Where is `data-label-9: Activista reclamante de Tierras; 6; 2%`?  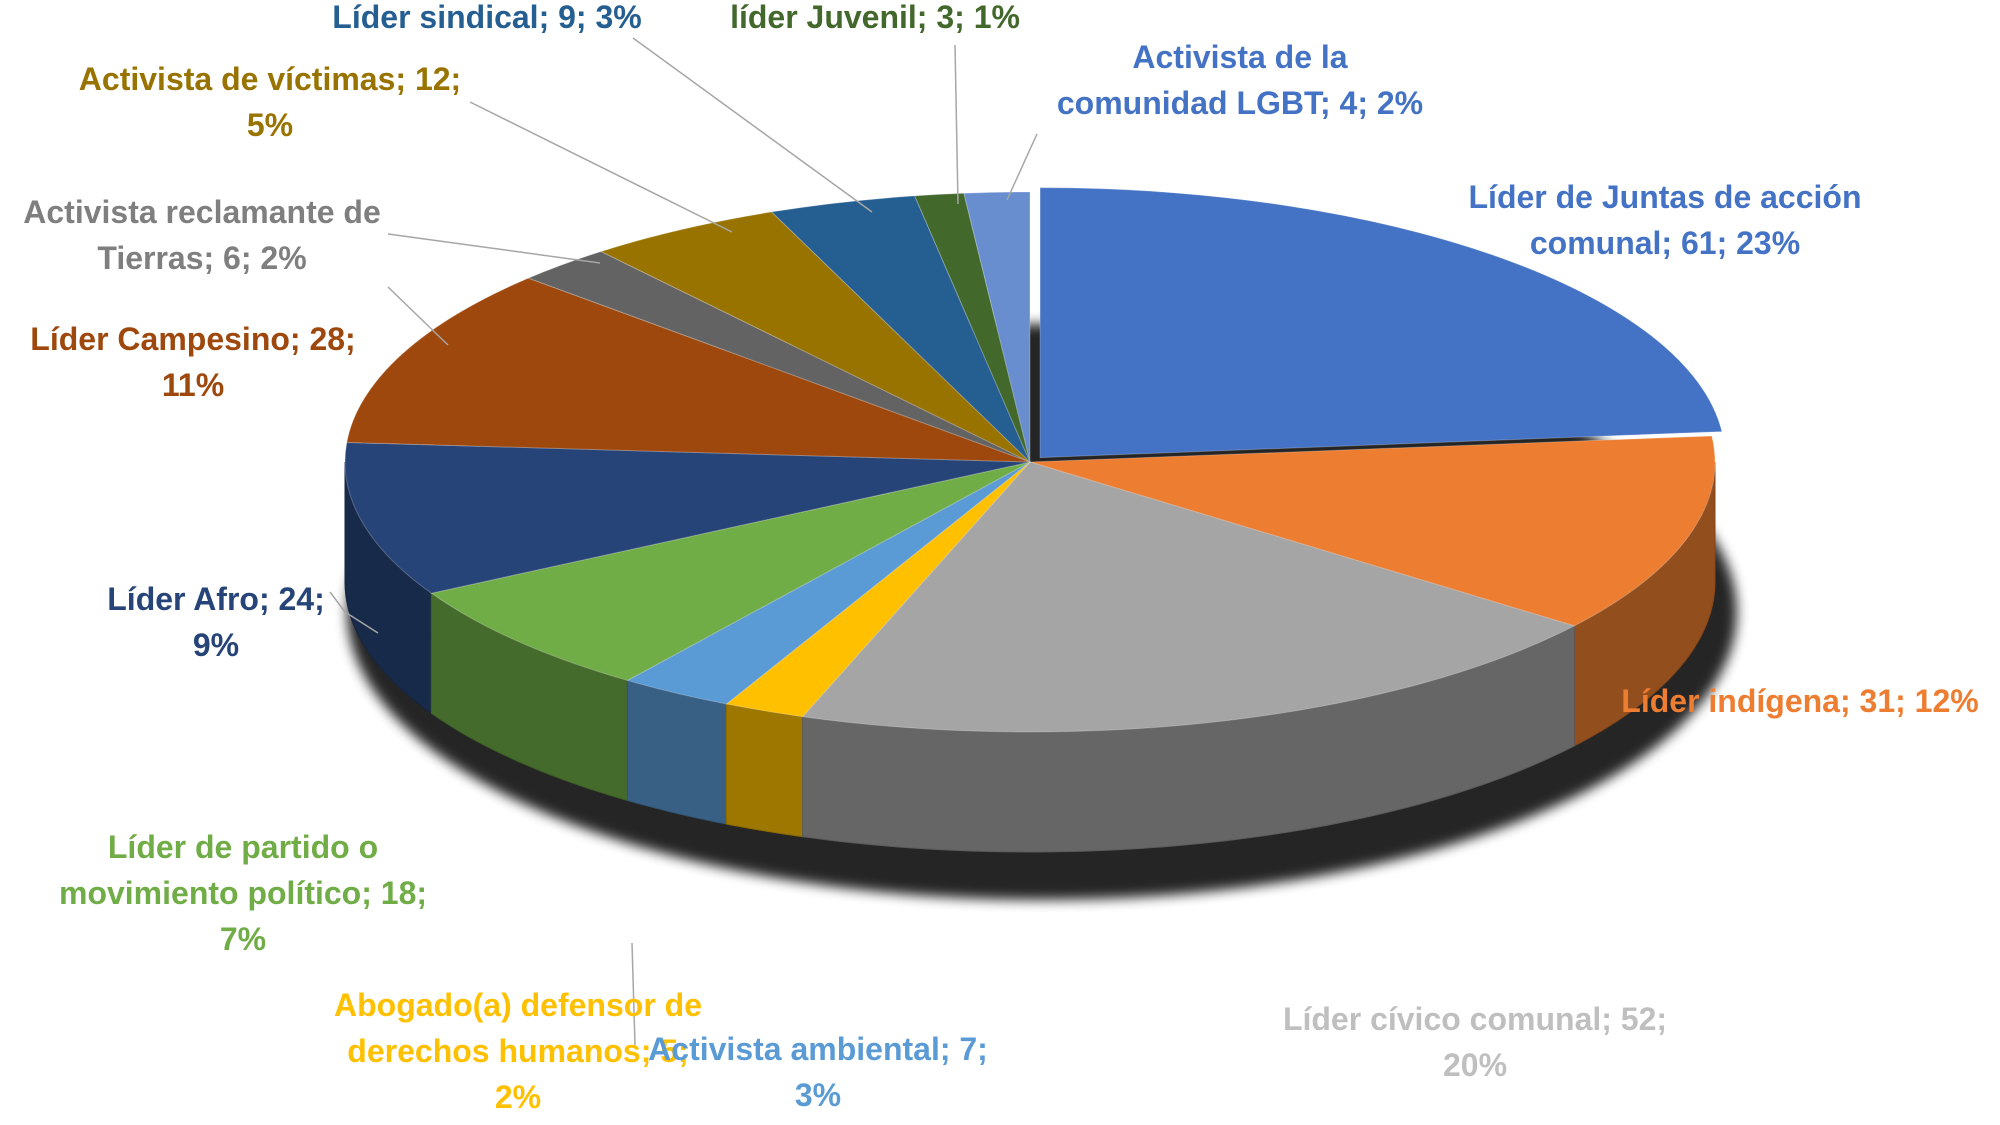 data-label-9: Activista reclamante de Tierras; 6; 2% is located at coordinates (202, 235).